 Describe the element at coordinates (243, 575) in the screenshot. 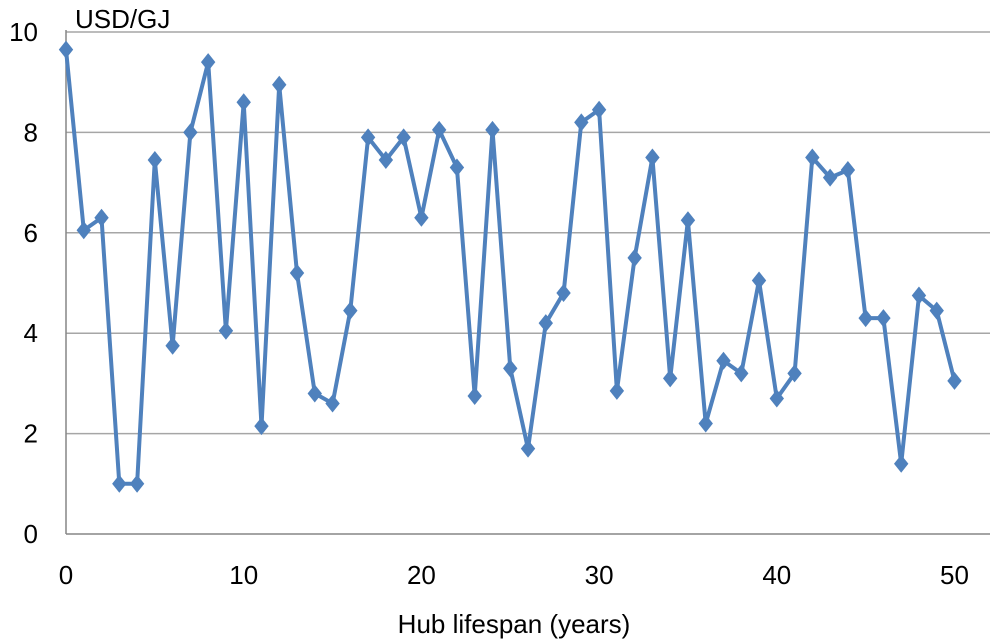

I see `x-tick-label: 10` at that location.